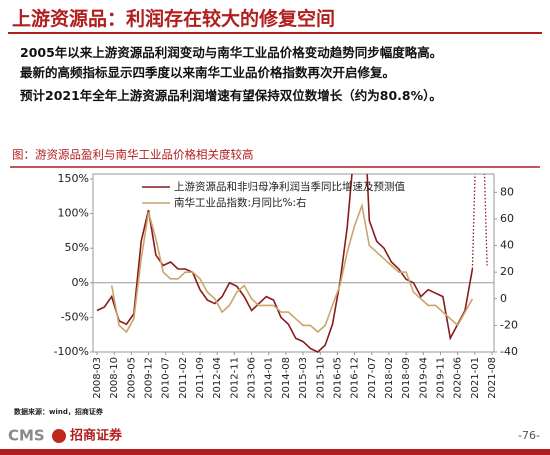 The image size is (550, 455). I want to click on logo-icon, so click(59, 436).